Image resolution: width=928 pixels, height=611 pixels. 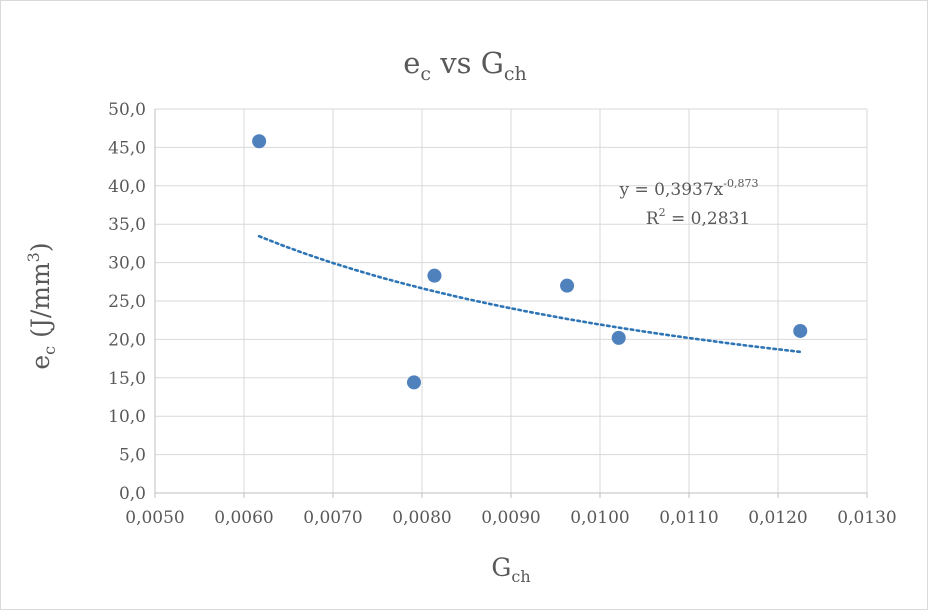 What do you see at coordinates (127, 264) in the screenshot?
I see `y-tick-label: 30,0` at bounding box center [127, 264].